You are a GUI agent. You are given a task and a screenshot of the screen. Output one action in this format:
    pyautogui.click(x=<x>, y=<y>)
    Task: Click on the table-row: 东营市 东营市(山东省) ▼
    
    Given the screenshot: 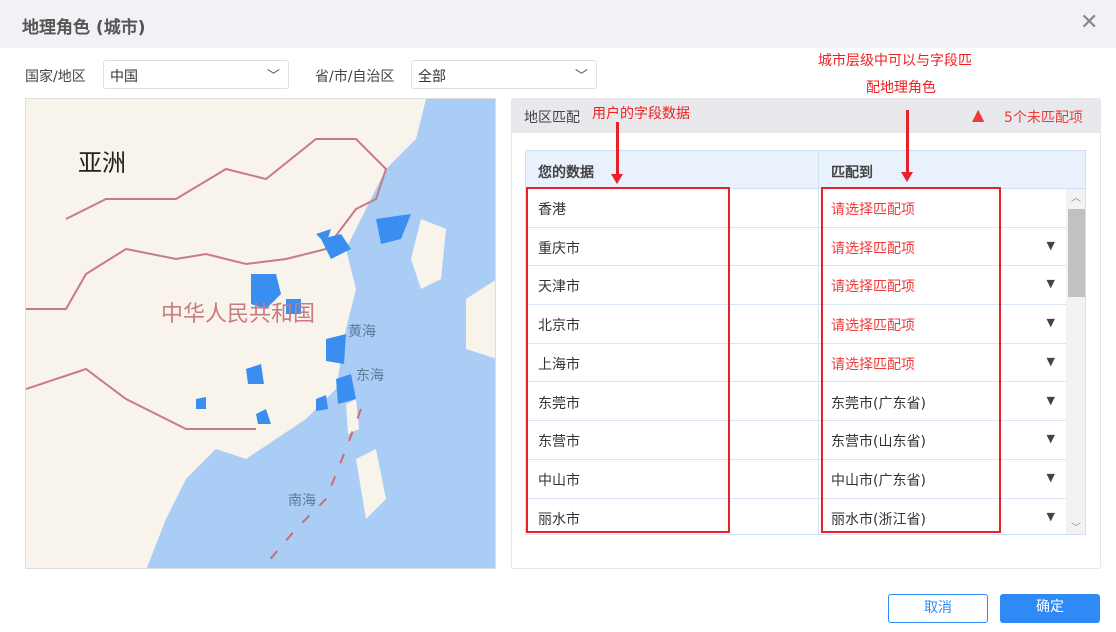 What is the action you would take?
    pyautogui.click(x=796, y=440)
    